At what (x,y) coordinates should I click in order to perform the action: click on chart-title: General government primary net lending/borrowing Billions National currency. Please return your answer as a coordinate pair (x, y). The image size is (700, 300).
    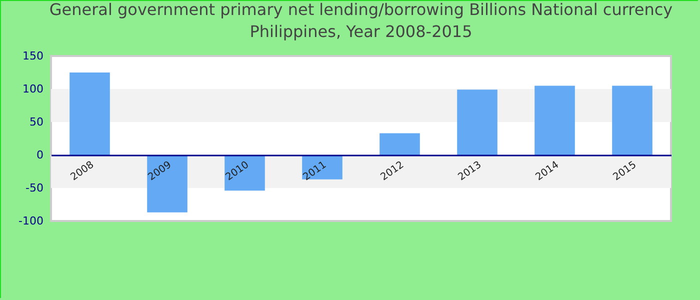
    Looking at the image, I should click on (361, 9).